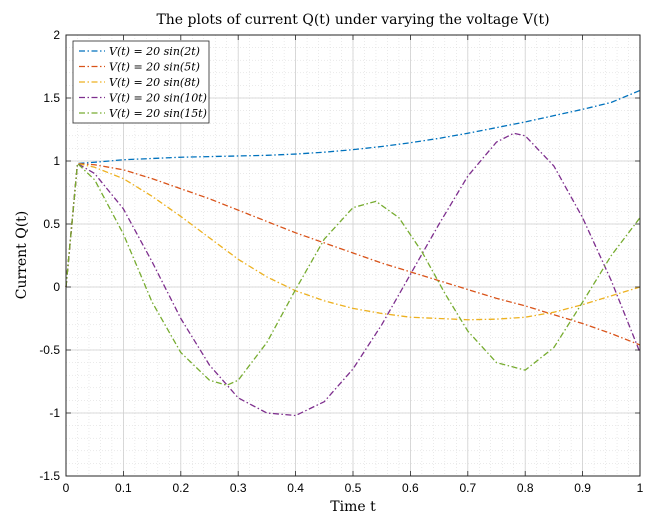 Image resolution: width=664 pixels, height=521 pixels. I want to click on x-tick-label: 0.4, so click(295, 488).